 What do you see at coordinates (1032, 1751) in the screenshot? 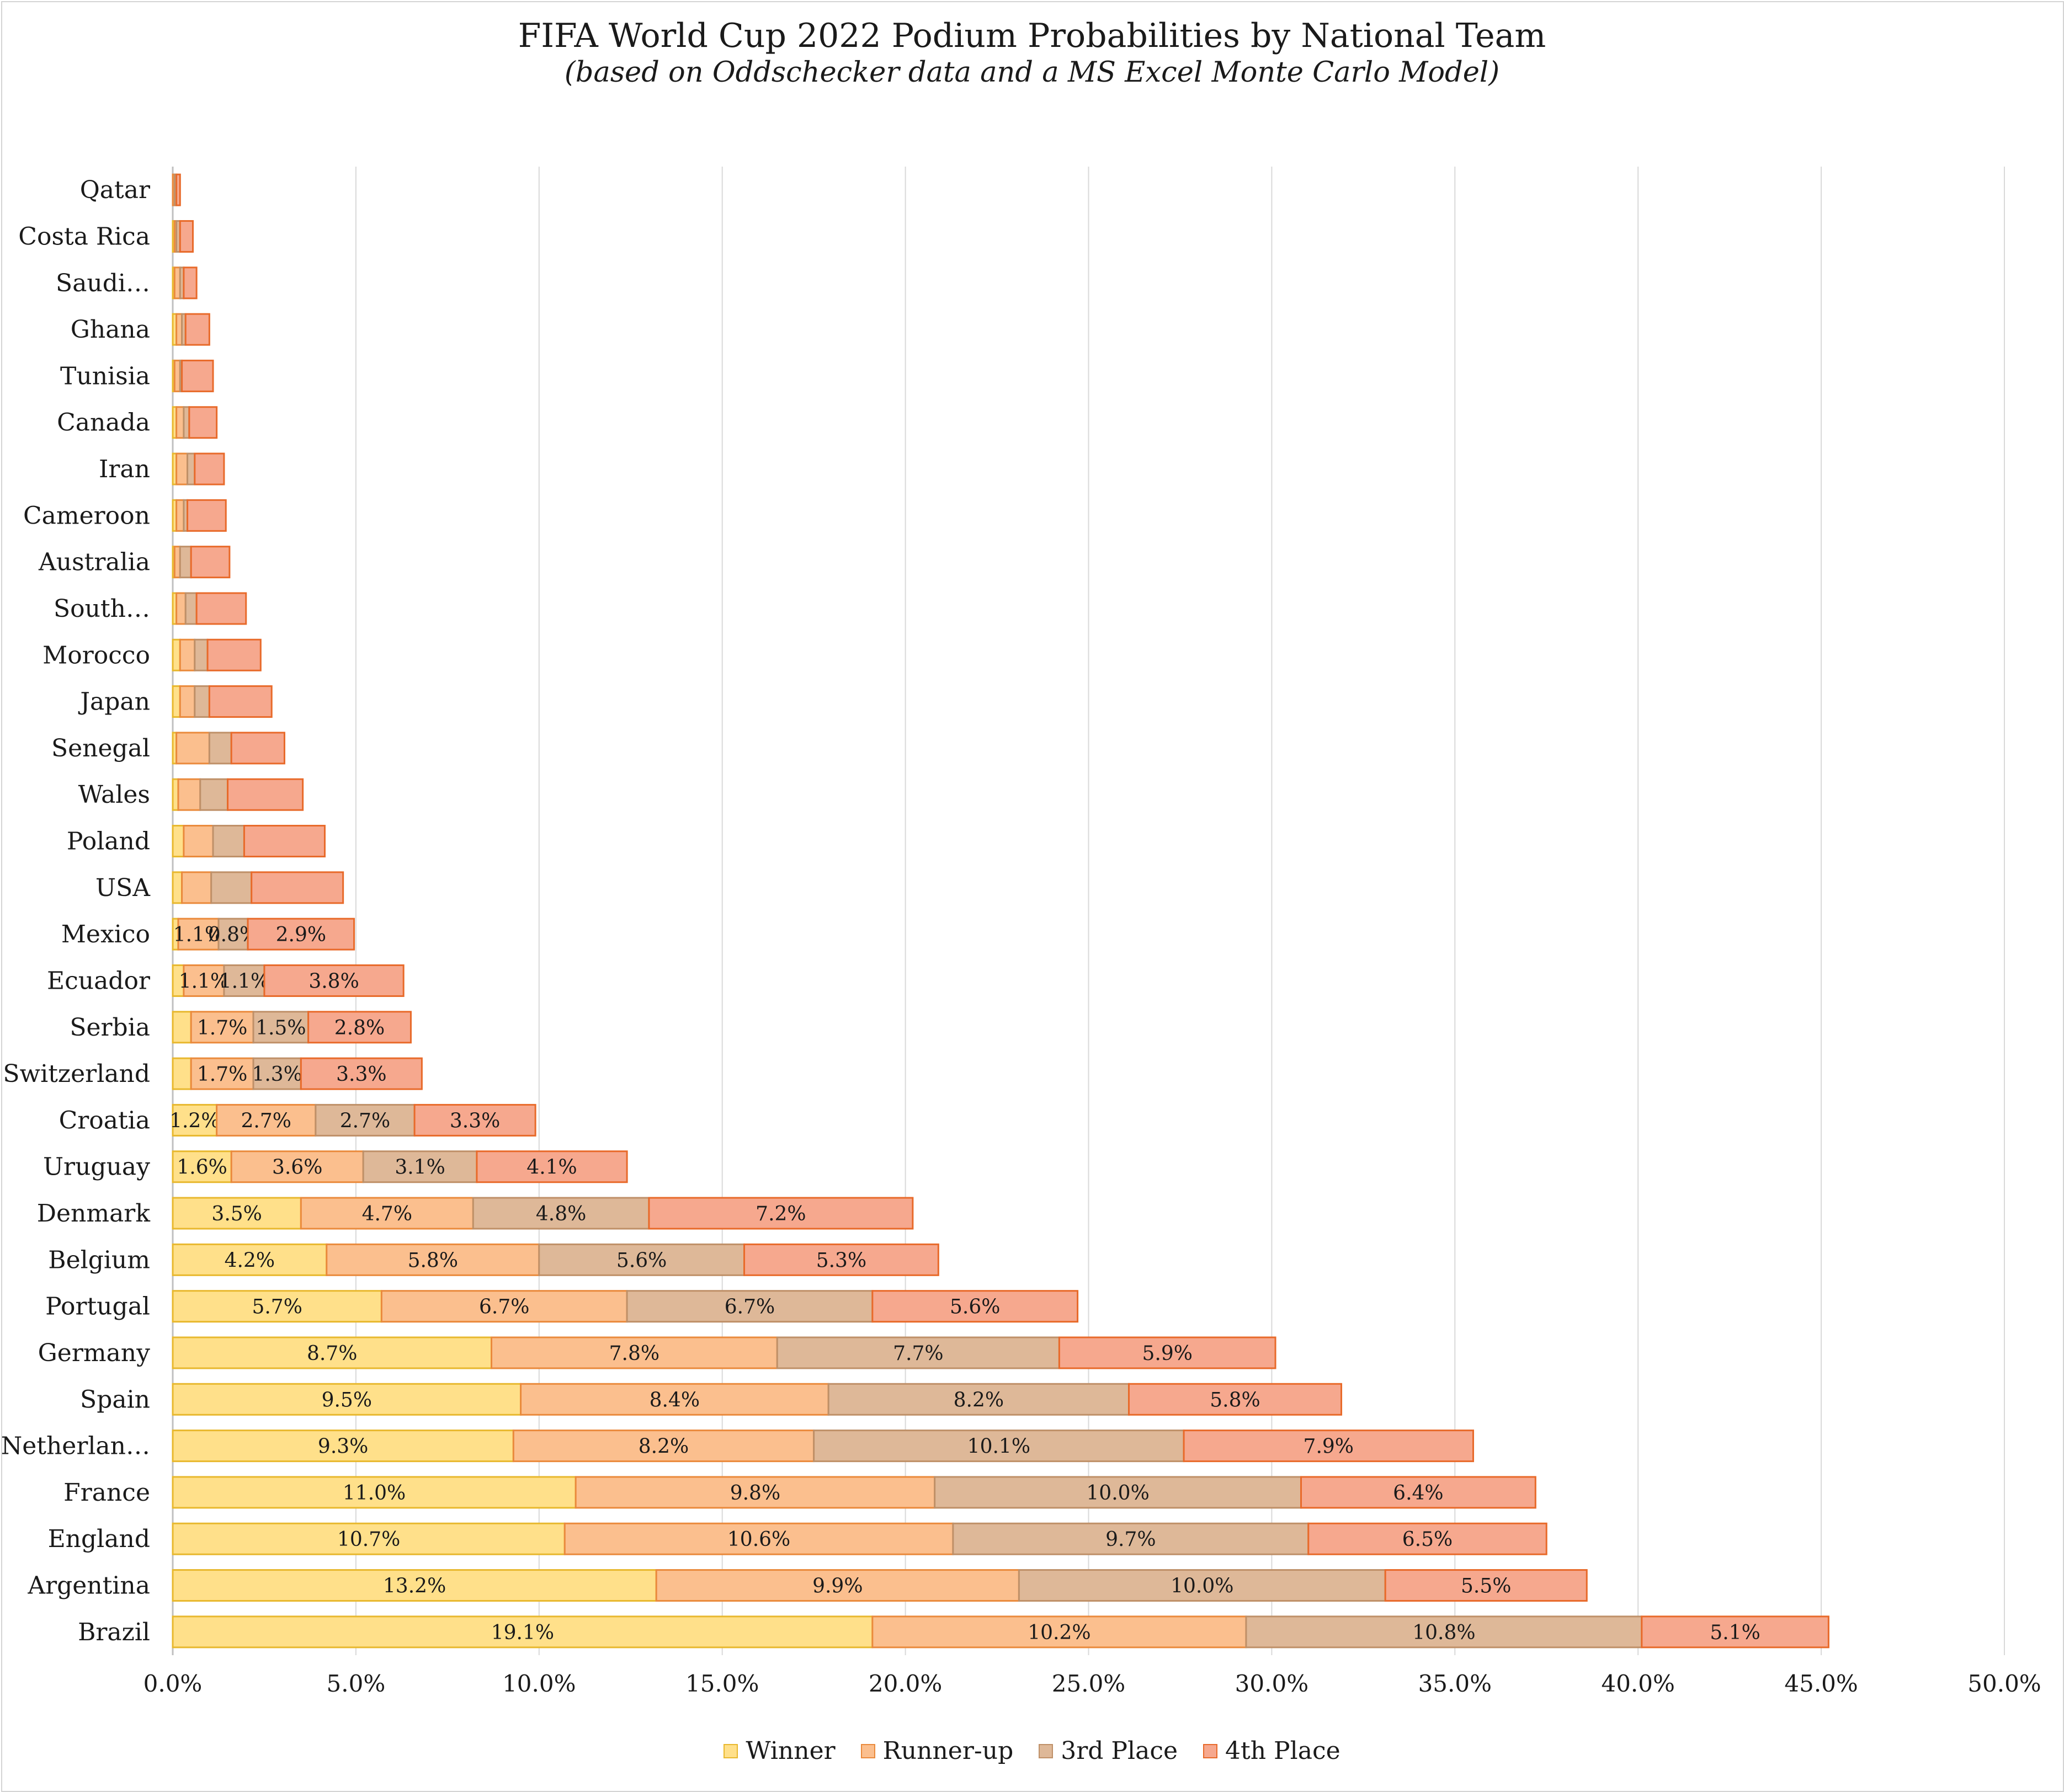
I see `legend: Winner Runner-up 3rd Place 4th Place` at bounding box center [1032, 1751].